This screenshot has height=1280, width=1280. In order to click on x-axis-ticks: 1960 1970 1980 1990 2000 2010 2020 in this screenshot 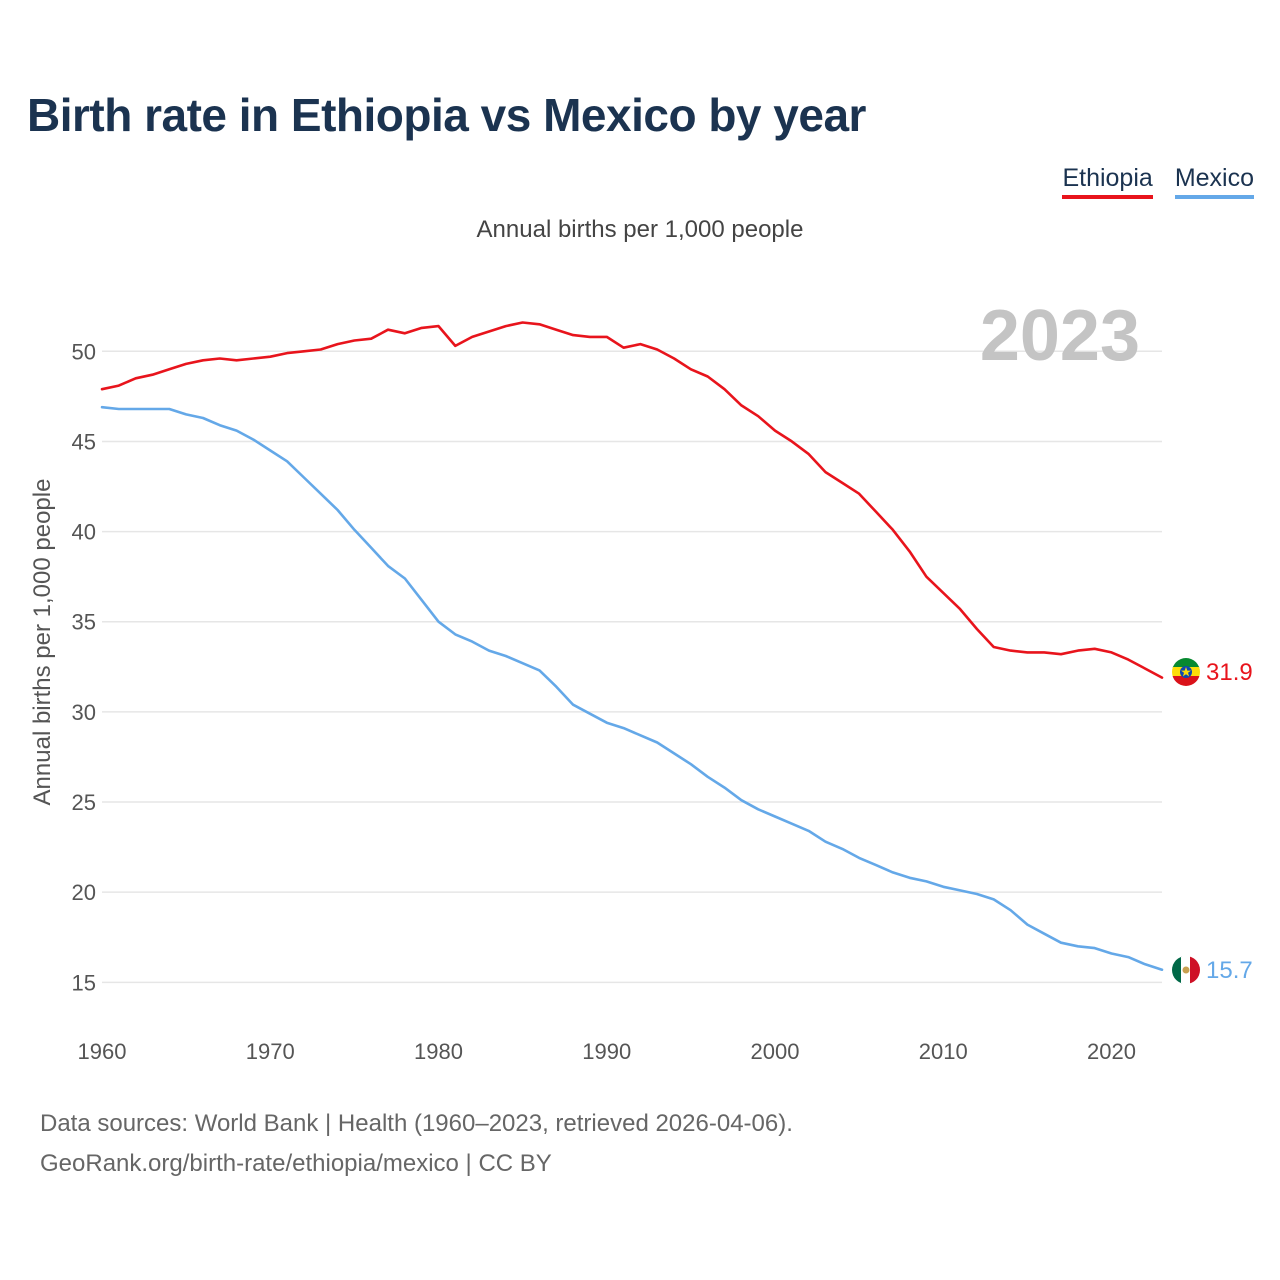, I will do `click(607, 1051)`.